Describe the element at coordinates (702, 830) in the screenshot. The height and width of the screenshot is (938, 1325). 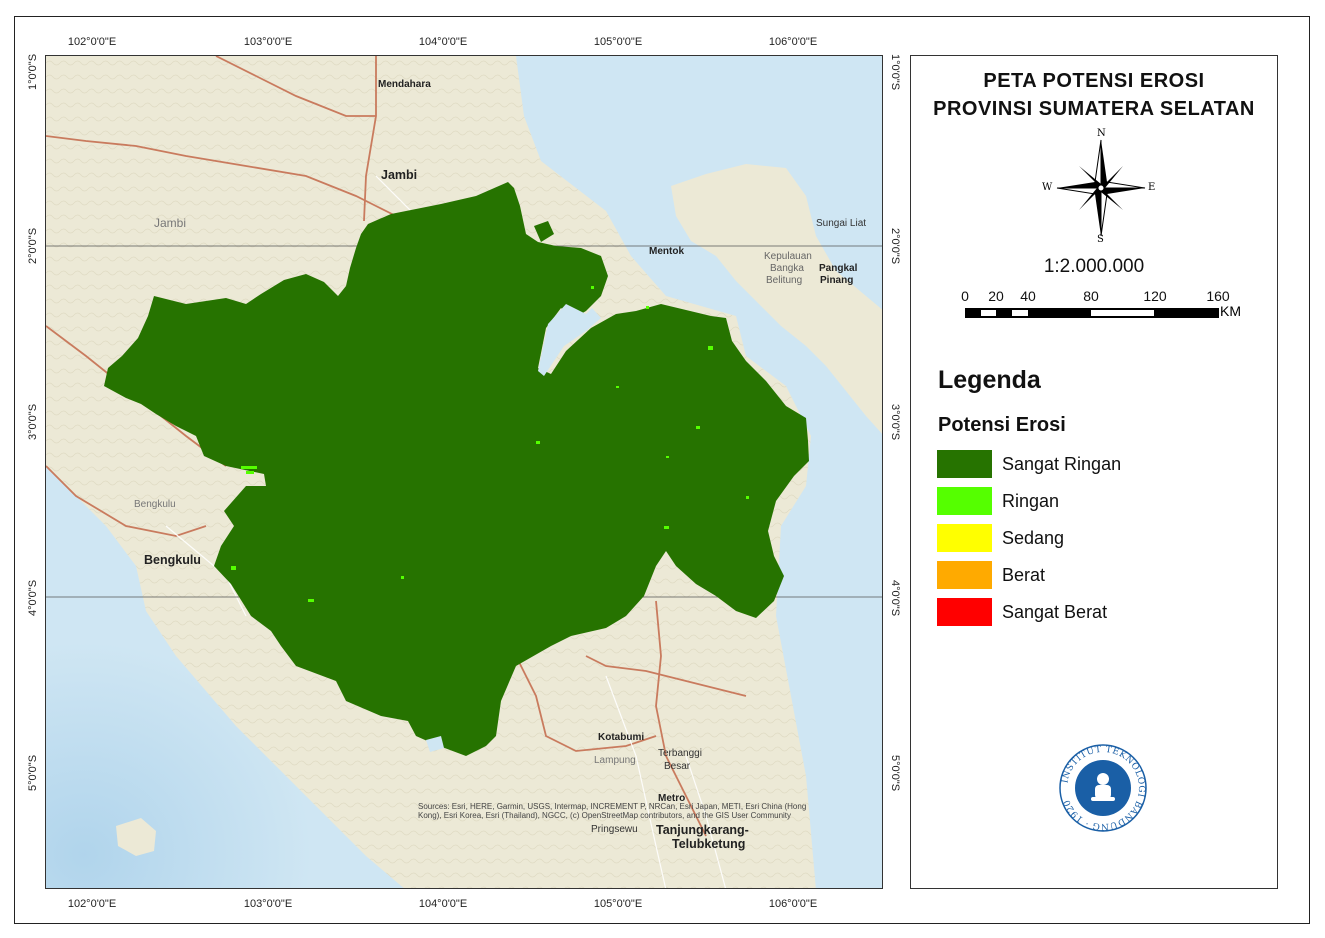
I see `place-tanjungkarang: Tanjungkarang-` at that location.